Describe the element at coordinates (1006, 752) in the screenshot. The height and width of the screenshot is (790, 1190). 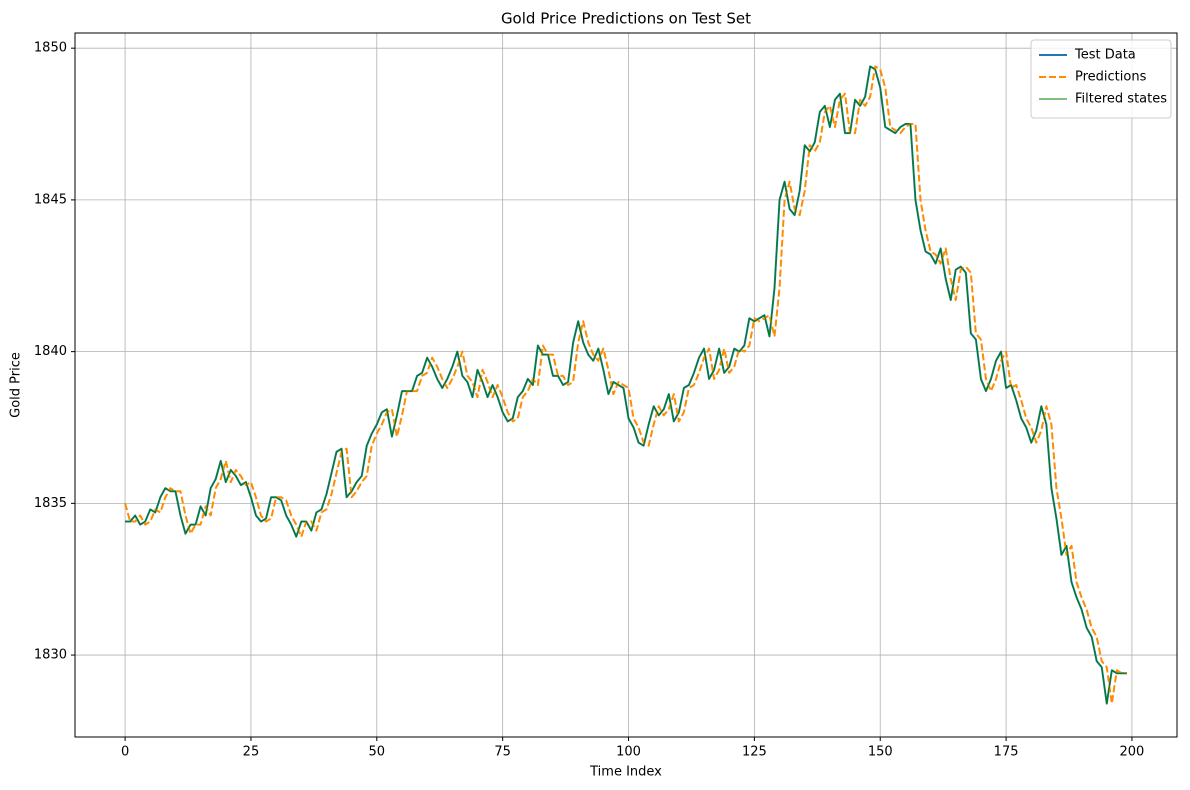
I see `x-tick-label: 175` at that location.